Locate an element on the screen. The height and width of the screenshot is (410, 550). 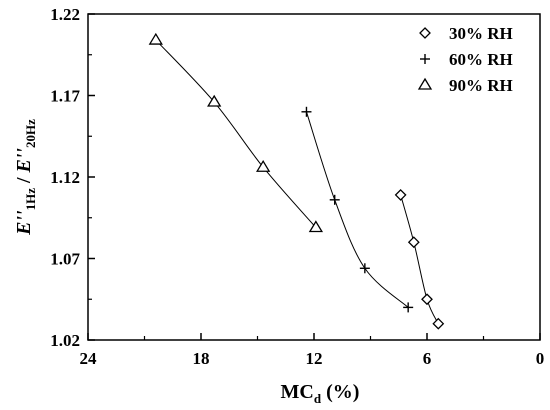
x-axis: 24 18 12 6 0 is located at coordinates (312, 350).